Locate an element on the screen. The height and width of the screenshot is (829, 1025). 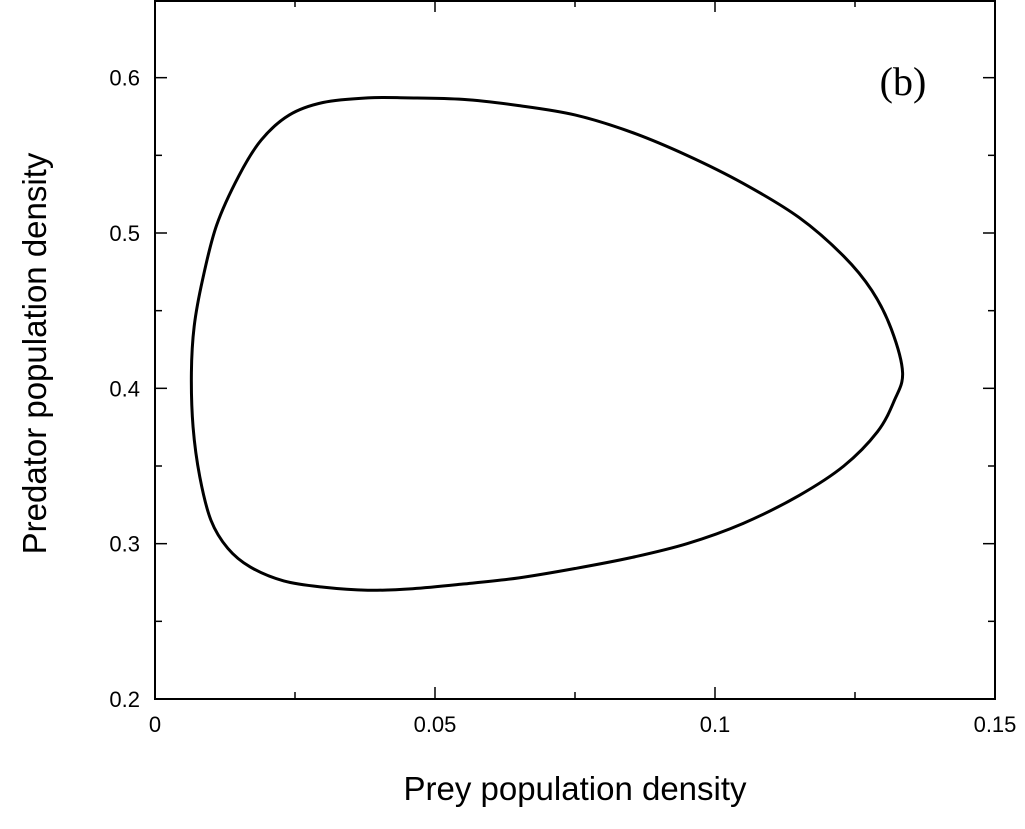
y-tick-label: 0.3 is located at coordinates (124, 544).